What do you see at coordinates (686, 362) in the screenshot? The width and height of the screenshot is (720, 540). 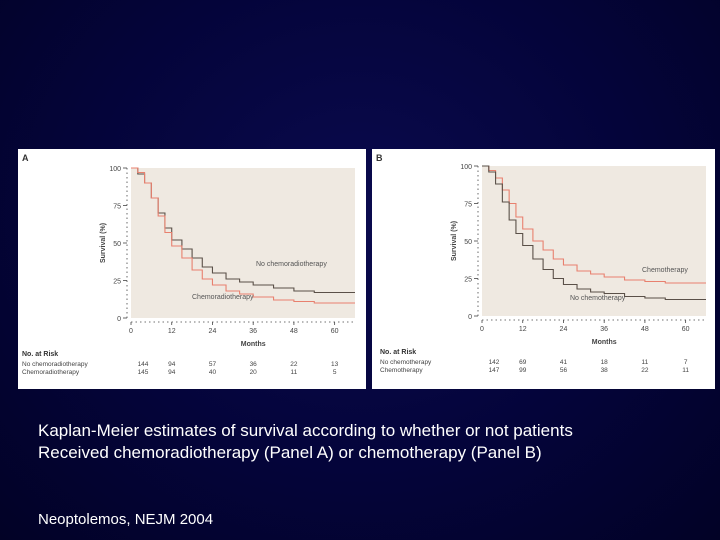 I see `risk-value: 7` at bounding box center [686, 362].